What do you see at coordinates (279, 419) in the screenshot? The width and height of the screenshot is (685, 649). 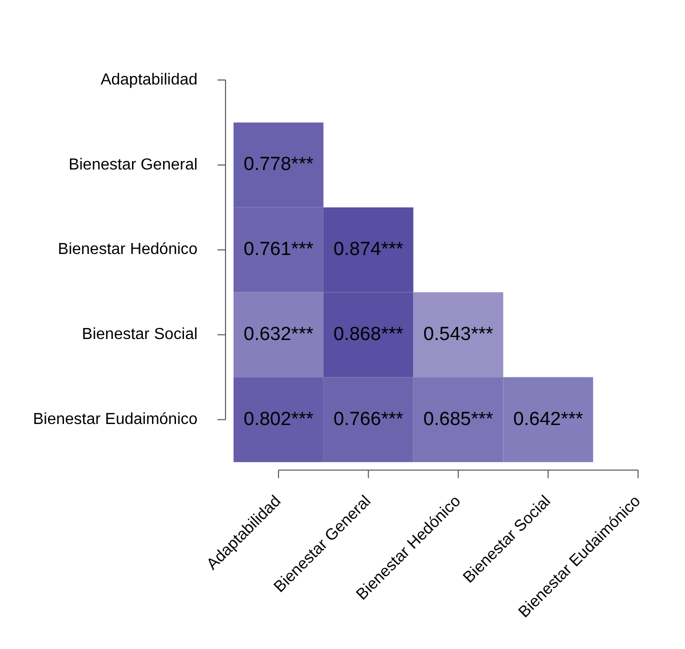 I see `data-label: 0.802***` at bounding box center [279, 419].